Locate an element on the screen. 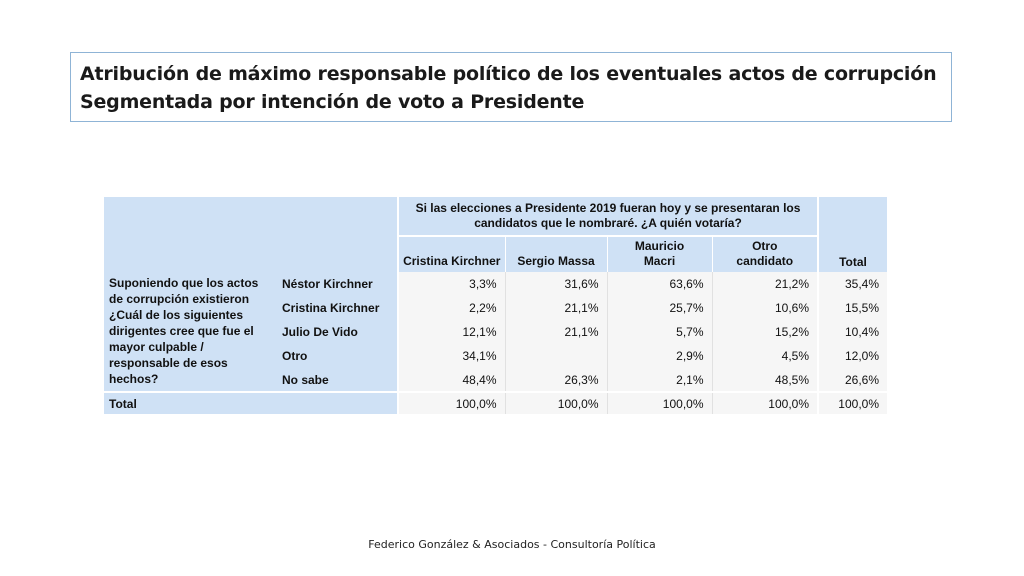 Image resolution: width=1024 pixels, height=576 pixels. table-cell: 21,2% is located at coordinates (764, 284).